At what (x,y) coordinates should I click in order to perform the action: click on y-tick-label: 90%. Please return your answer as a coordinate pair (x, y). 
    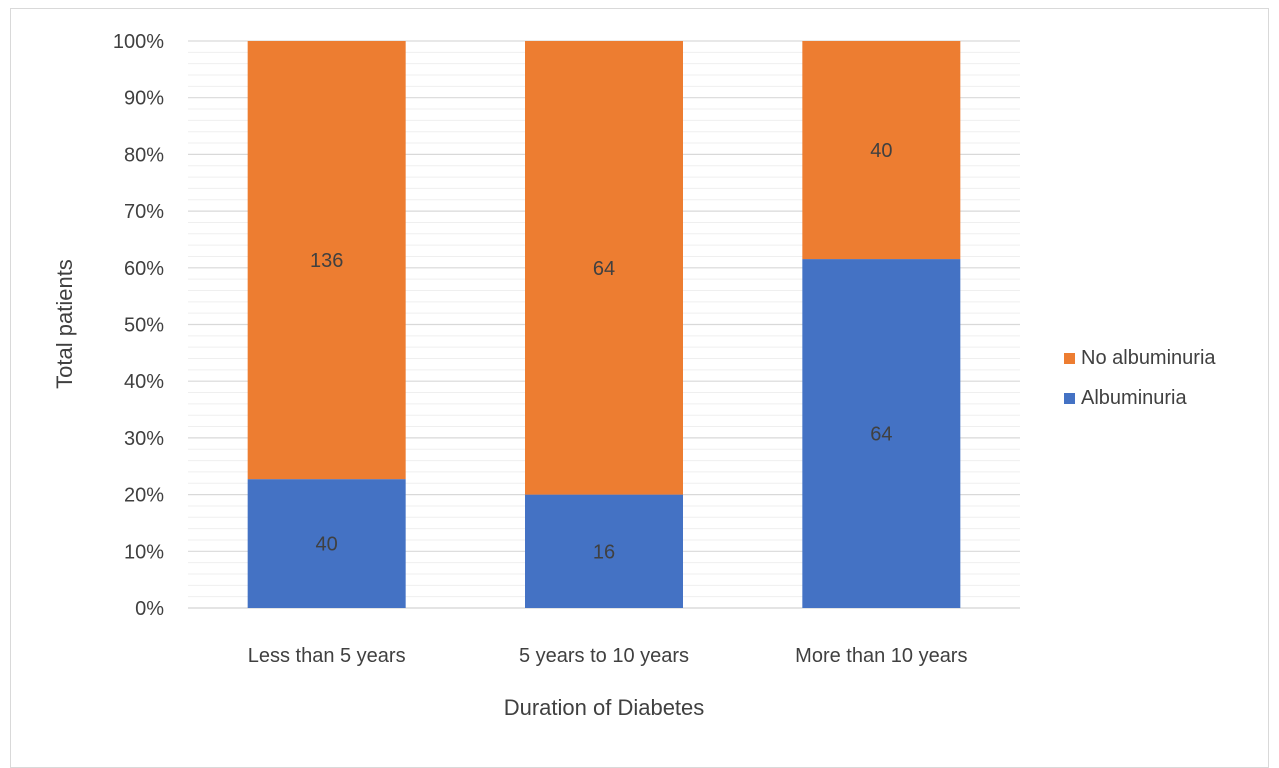
    Looking at the image, I should click on (144, 99).